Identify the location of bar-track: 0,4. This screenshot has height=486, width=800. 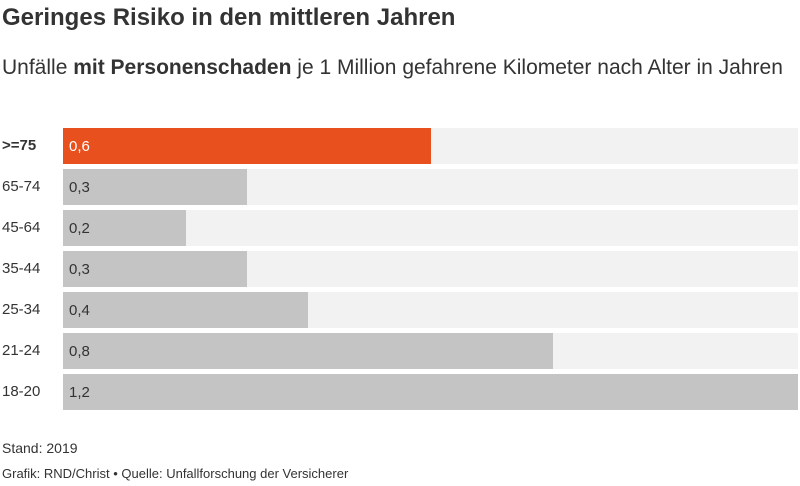
(430, 310).